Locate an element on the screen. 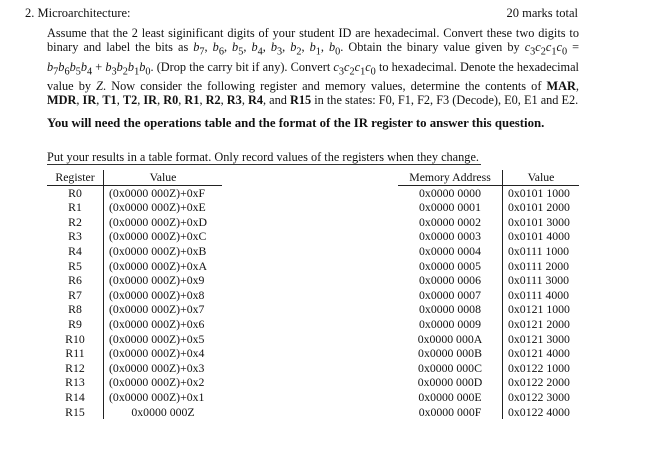  table-cell: 0x0000 0009 is located at coordinates (450, 324).